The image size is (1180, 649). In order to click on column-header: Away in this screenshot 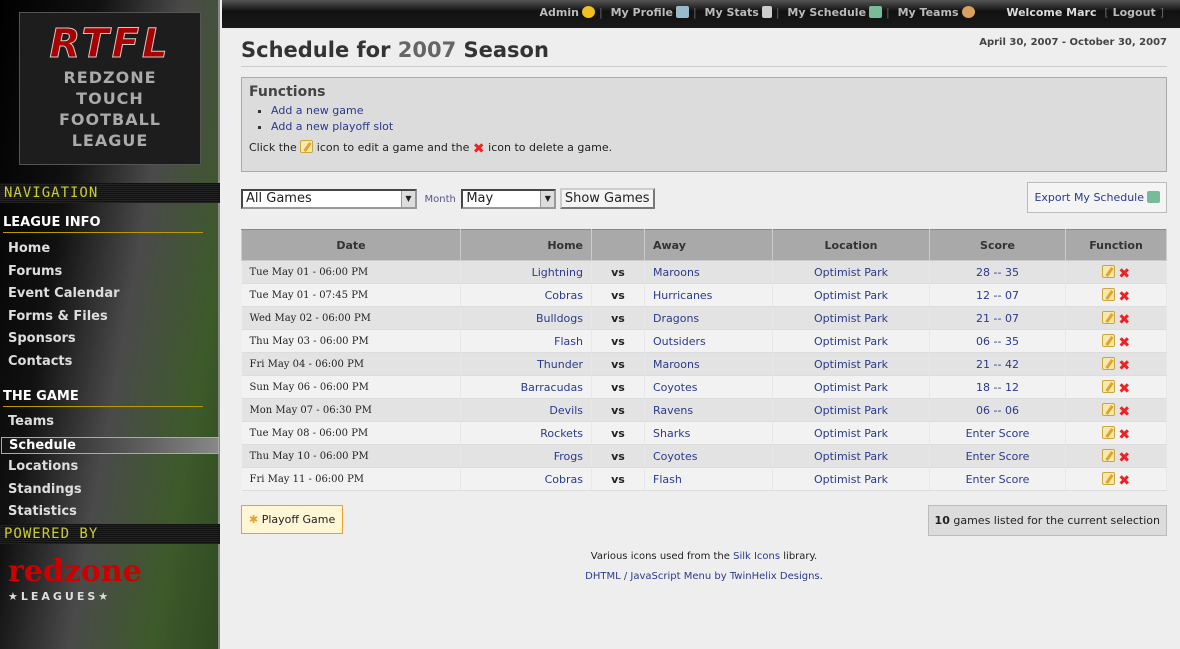, I will do `click(708, 245)`.